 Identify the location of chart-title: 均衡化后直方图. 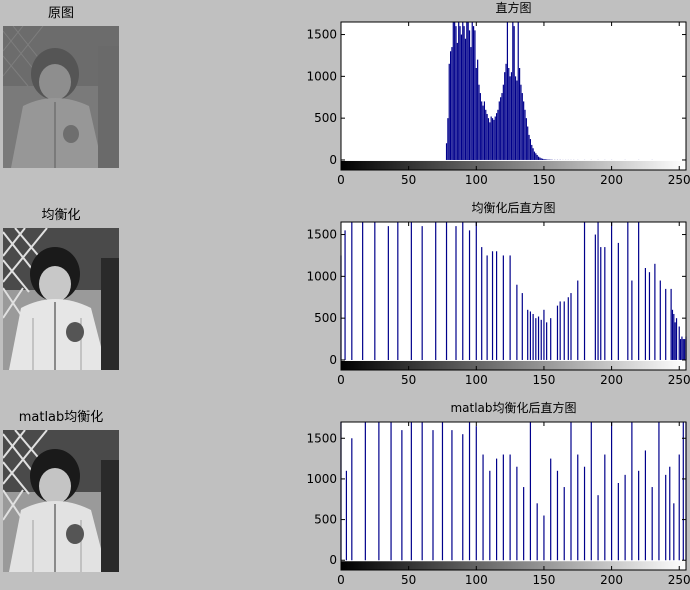
(513, 207).